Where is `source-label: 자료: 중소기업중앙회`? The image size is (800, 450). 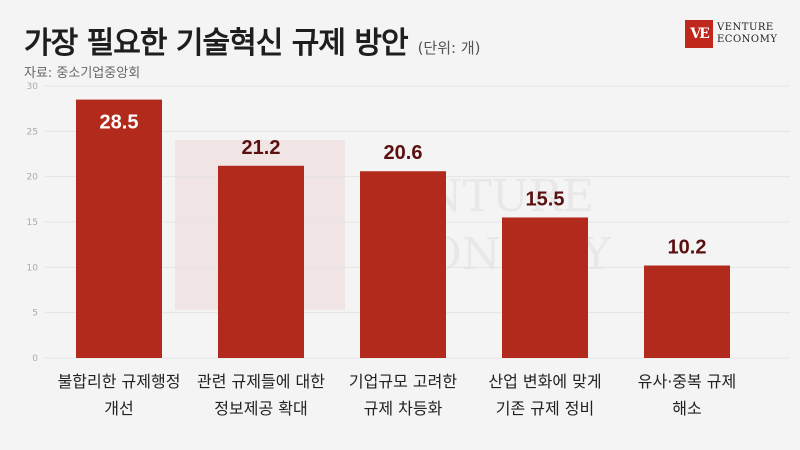
source-label: 자료: 중소기업중앙회 is located at coordinates (82, 73).